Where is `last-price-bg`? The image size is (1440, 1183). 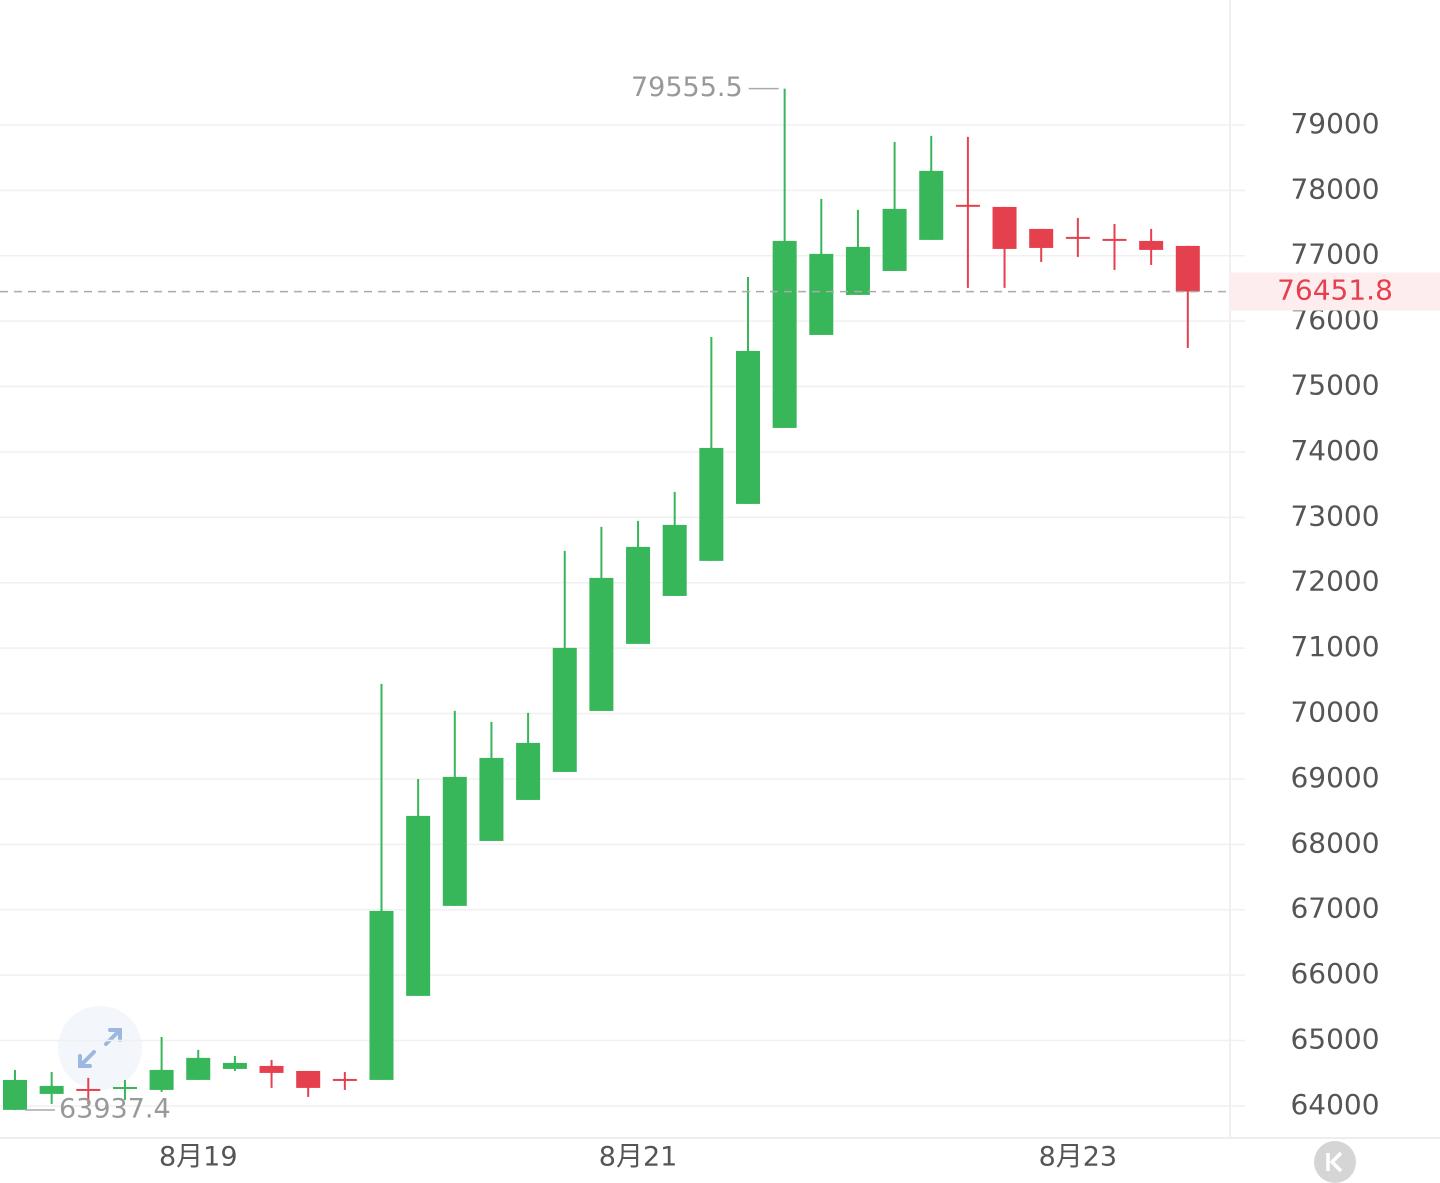
last-price-bg is located at coordinates (1335, 291).